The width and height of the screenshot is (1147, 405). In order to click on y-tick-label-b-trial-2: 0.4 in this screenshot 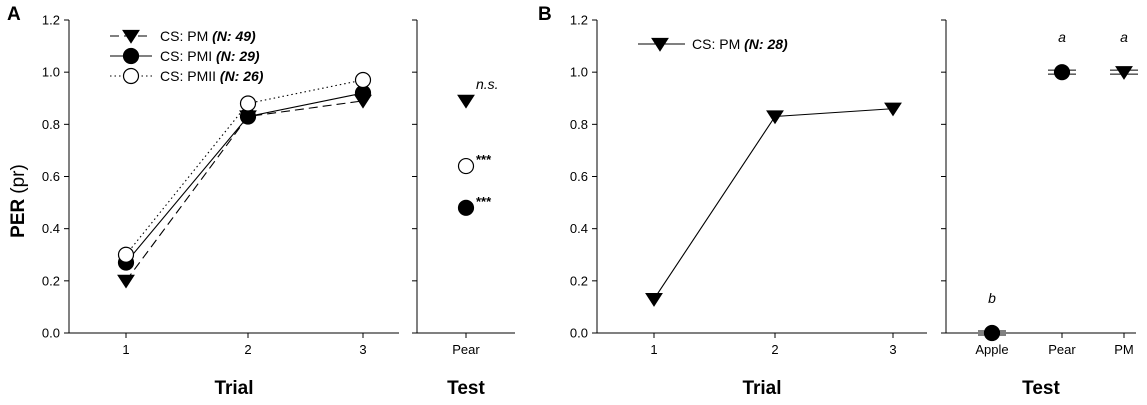, I will do `click(579, 228)`.